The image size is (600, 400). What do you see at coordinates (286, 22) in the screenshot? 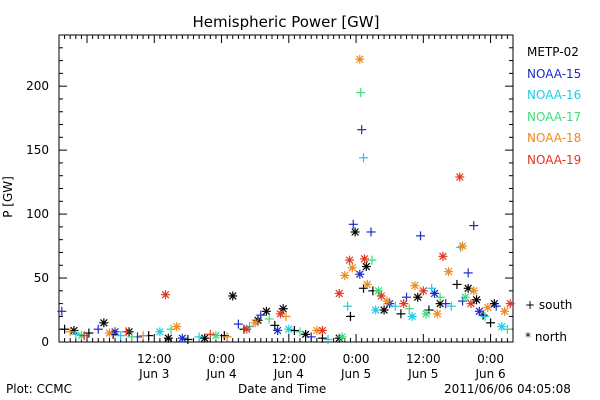
I see `chart-title: Hemispheric Power [GW]` at bounding box center [286, 22].